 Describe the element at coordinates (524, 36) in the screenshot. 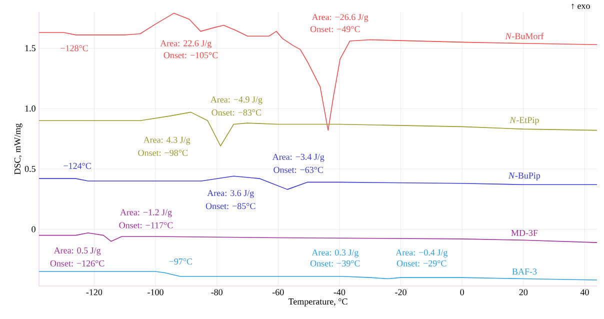

I see `series-label: N-BuMorf` at that location.